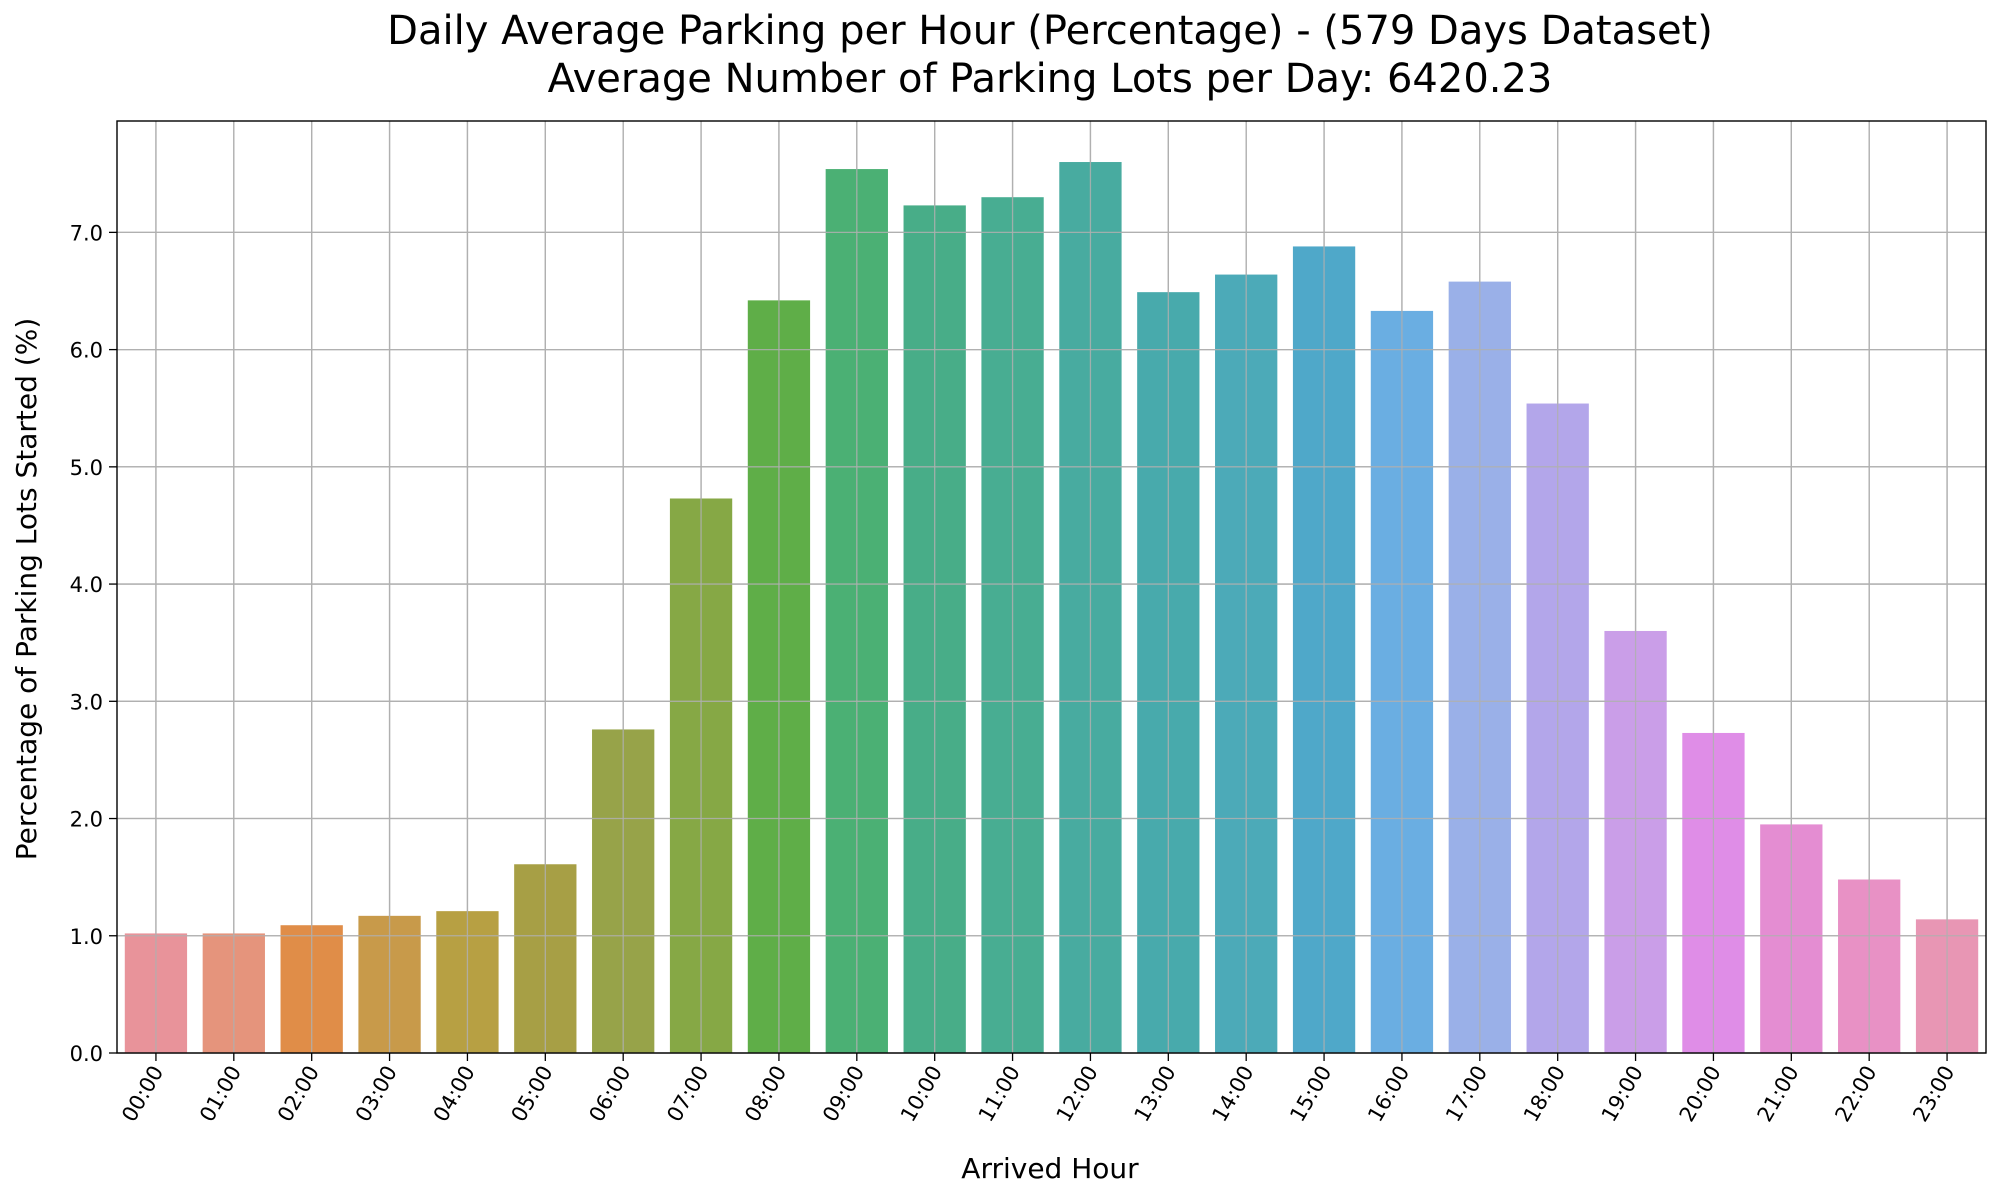 The width and height of the screenshot is (2000, 1204). Describe the element at coordinates (86, 937) in the screenshot. I see `y-tick-label: 1.0` at that location.